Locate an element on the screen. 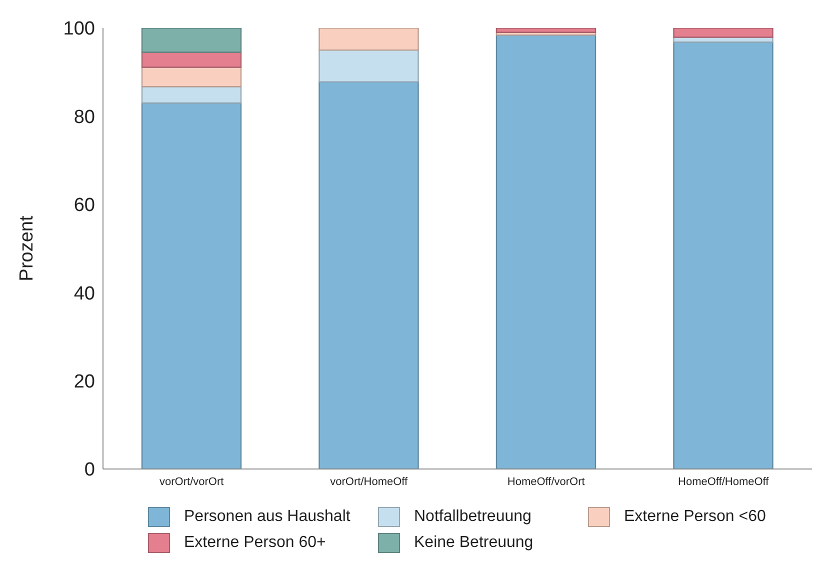 This screenshot has width=830, height=566. y-tick-label: 40 is located at coordinates (84, 293).